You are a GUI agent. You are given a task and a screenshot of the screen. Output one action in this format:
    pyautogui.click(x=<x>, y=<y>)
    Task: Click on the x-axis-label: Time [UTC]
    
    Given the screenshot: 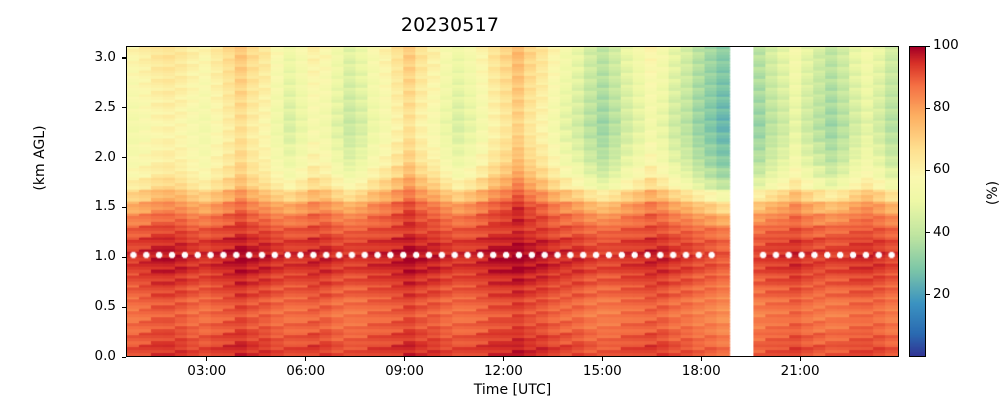 What is the action you would take?
    pyautogui.click(x=512, y=390)
    